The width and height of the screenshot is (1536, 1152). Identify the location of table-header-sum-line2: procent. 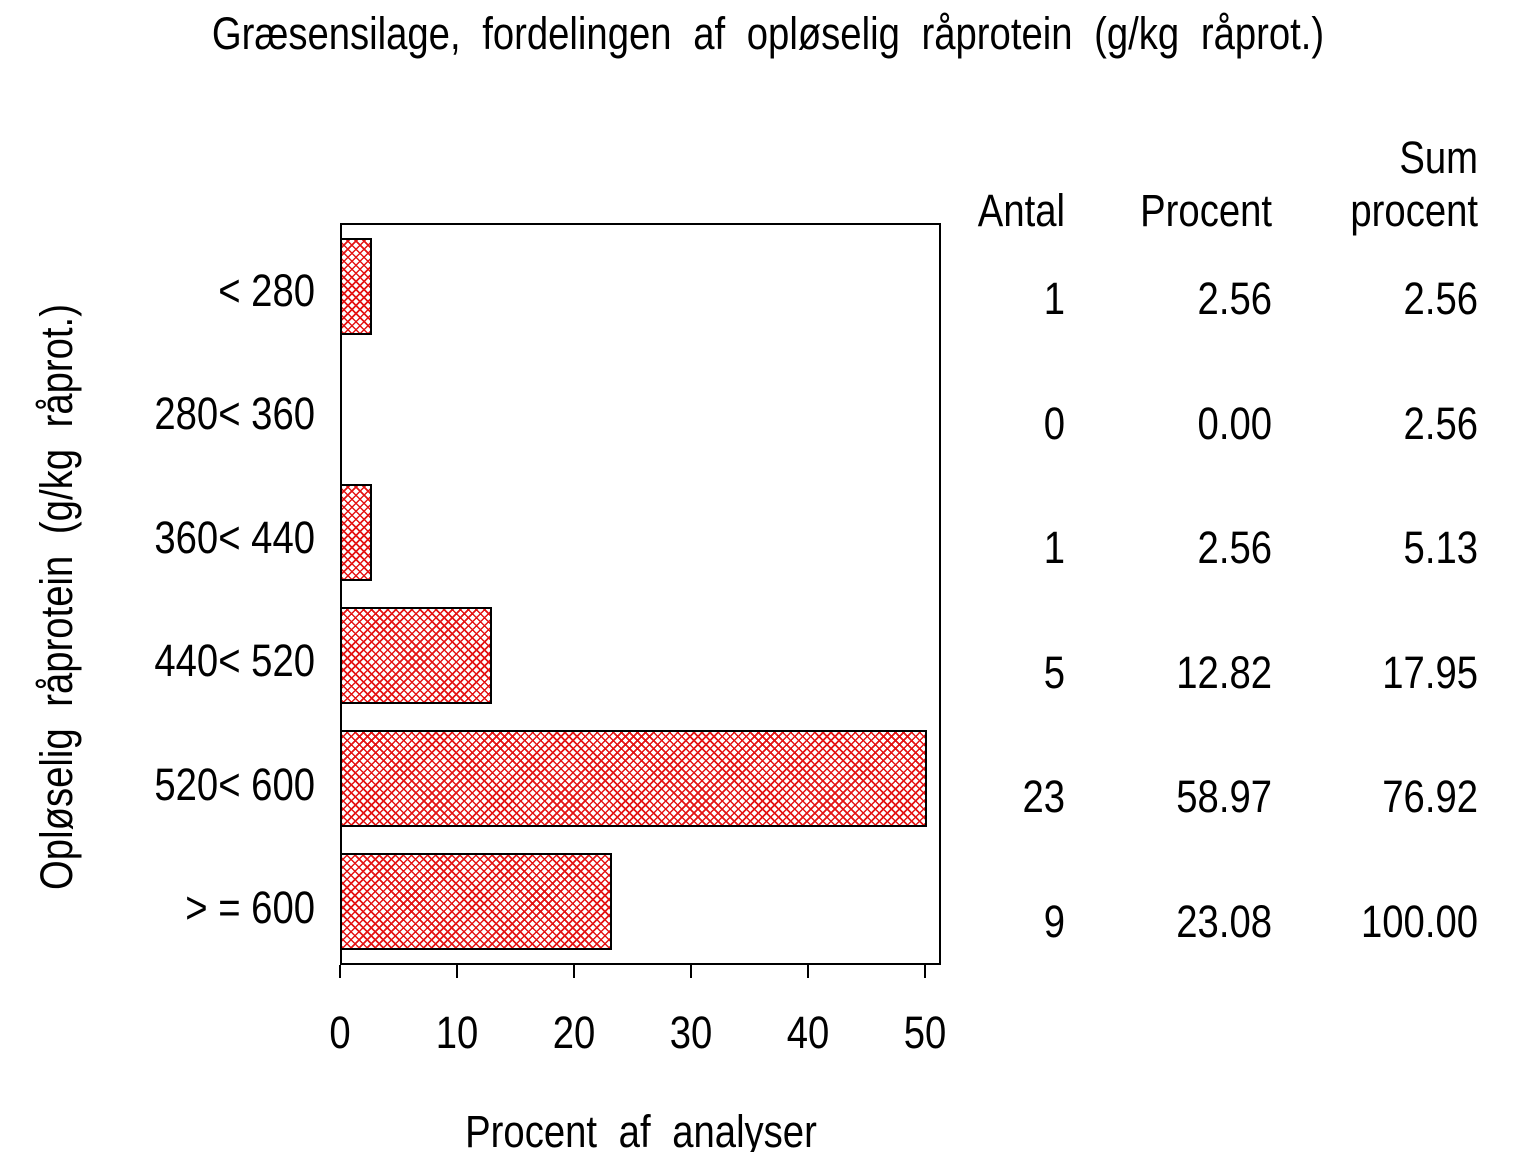
(1414, 210).